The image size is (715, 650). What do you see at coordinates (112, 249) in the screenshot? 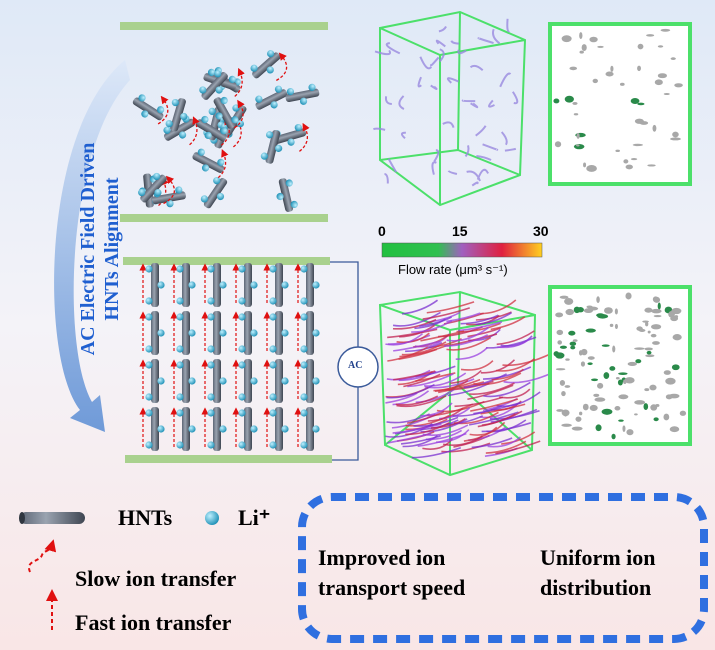
I see `process-label-line2: HNTs Alignment` at bounding box center [112, 249].